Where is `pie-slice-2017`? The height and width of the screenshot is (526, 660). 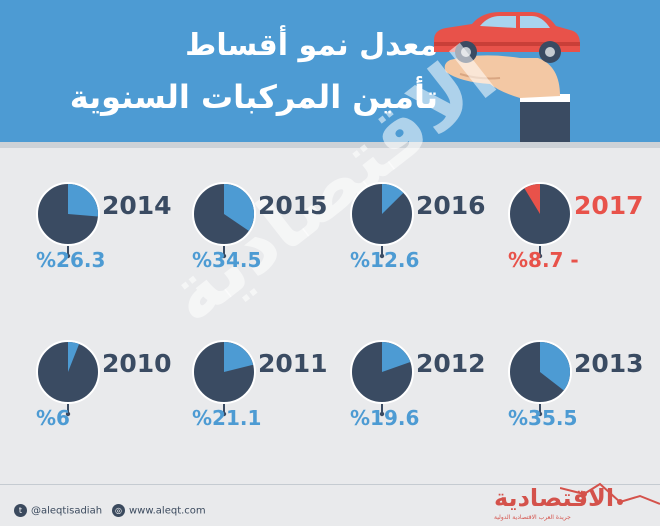
pie-slice-2017 is located at coordinates (532, 199).